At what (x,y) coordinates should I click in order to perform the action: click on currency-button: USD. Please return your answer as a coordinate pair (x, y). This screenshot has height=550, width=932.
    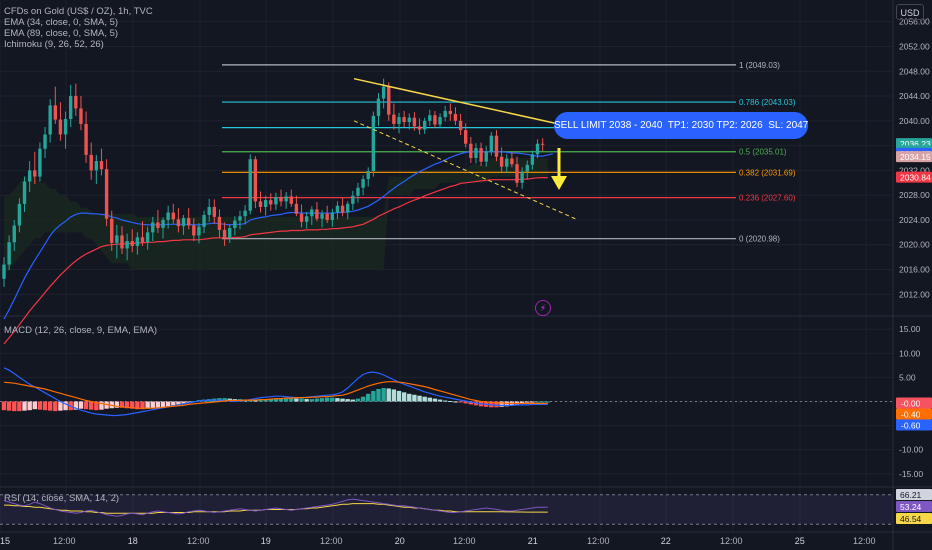
    Looking at the image, I should click on (910, 12).